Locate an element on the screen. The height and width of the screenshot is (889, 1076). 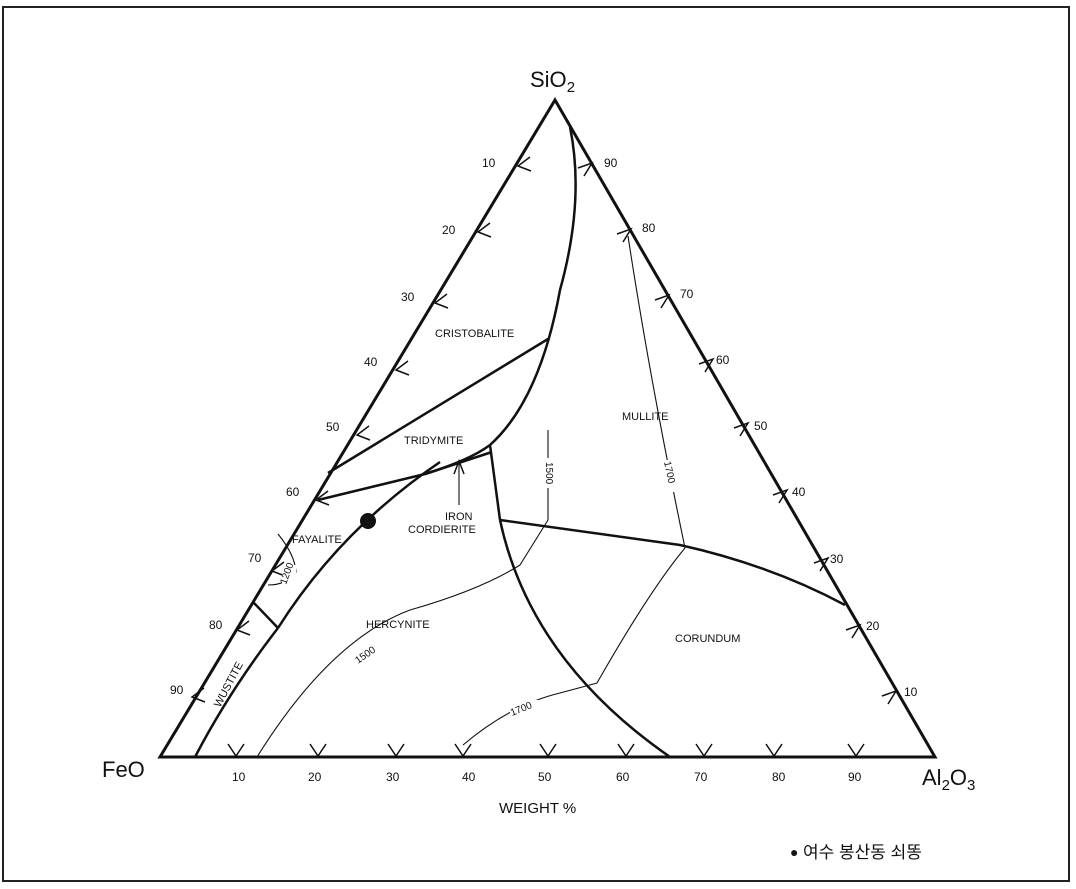
bottom-tick-labels: 10 20 30 40 50 60 70 80 90 is located at coordinates (547, 777).